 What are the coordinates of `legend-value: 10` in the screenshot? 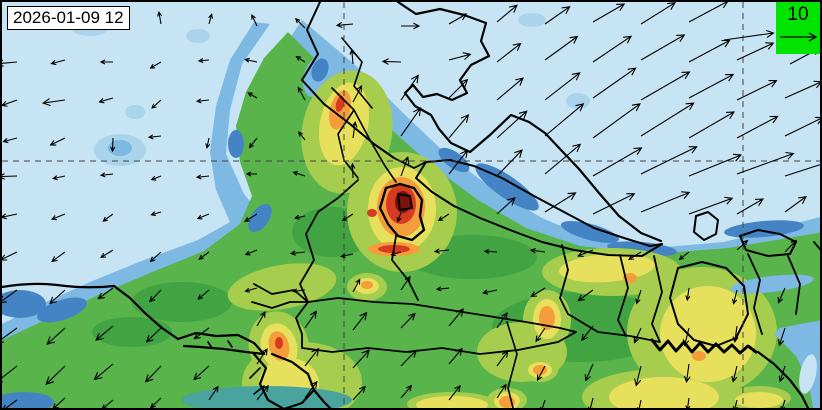 It's located at (798, 14).